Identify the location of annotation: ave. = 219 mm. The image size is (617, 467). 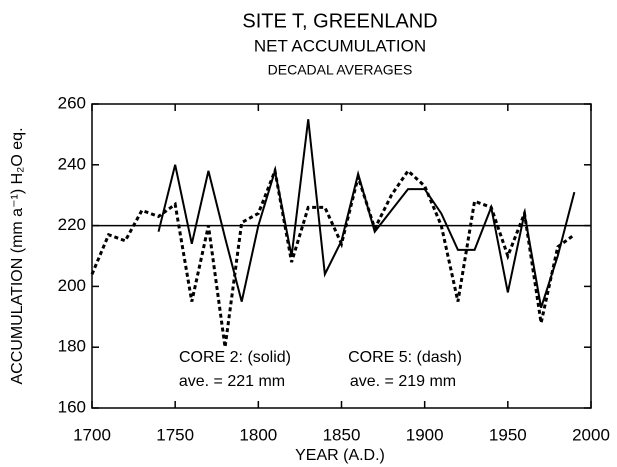
(403, 381).